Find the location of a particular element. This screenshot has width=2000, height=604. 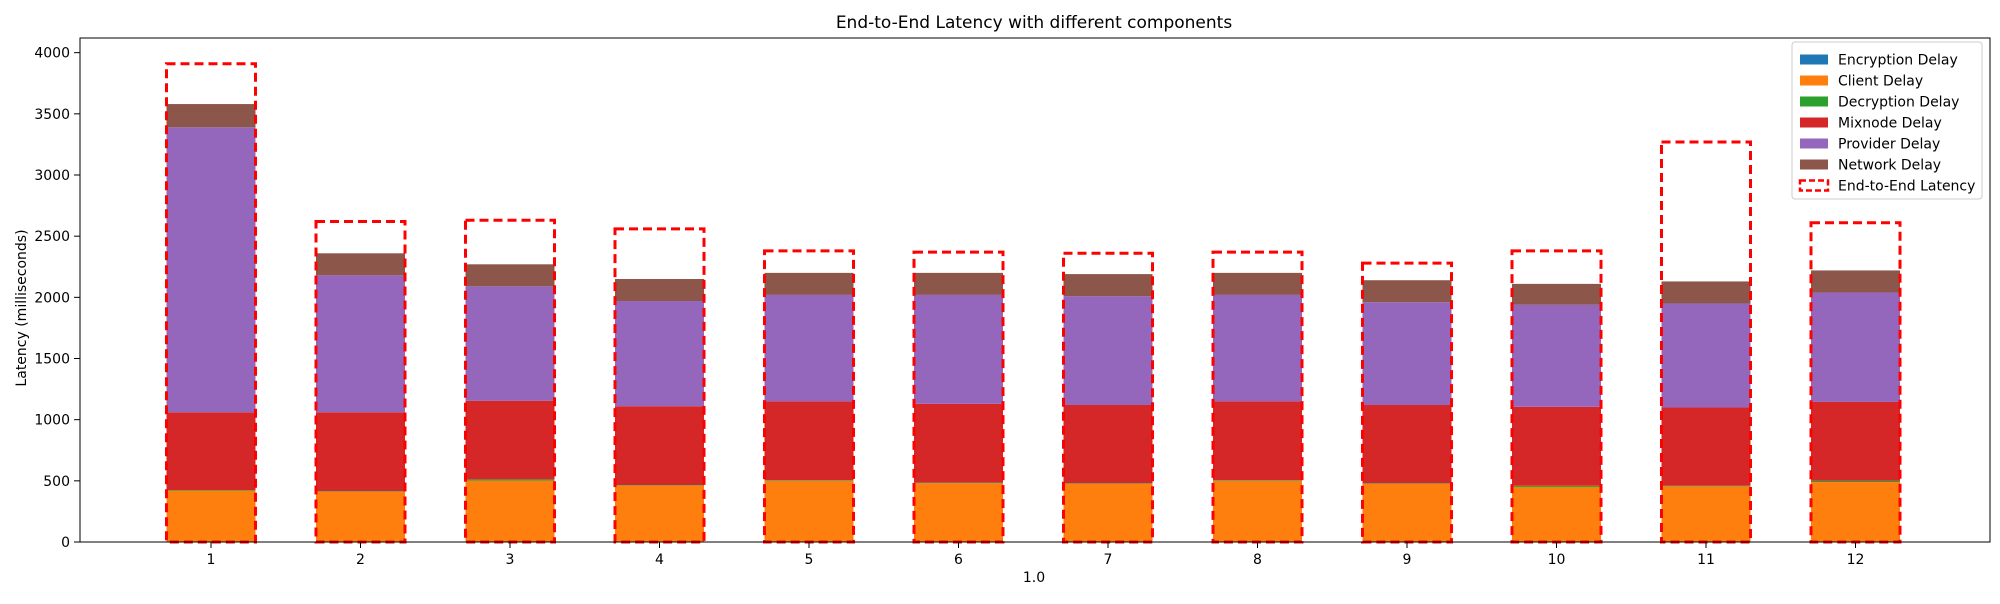

y-tick-label: 1500 is located at coordinates (52, 360).